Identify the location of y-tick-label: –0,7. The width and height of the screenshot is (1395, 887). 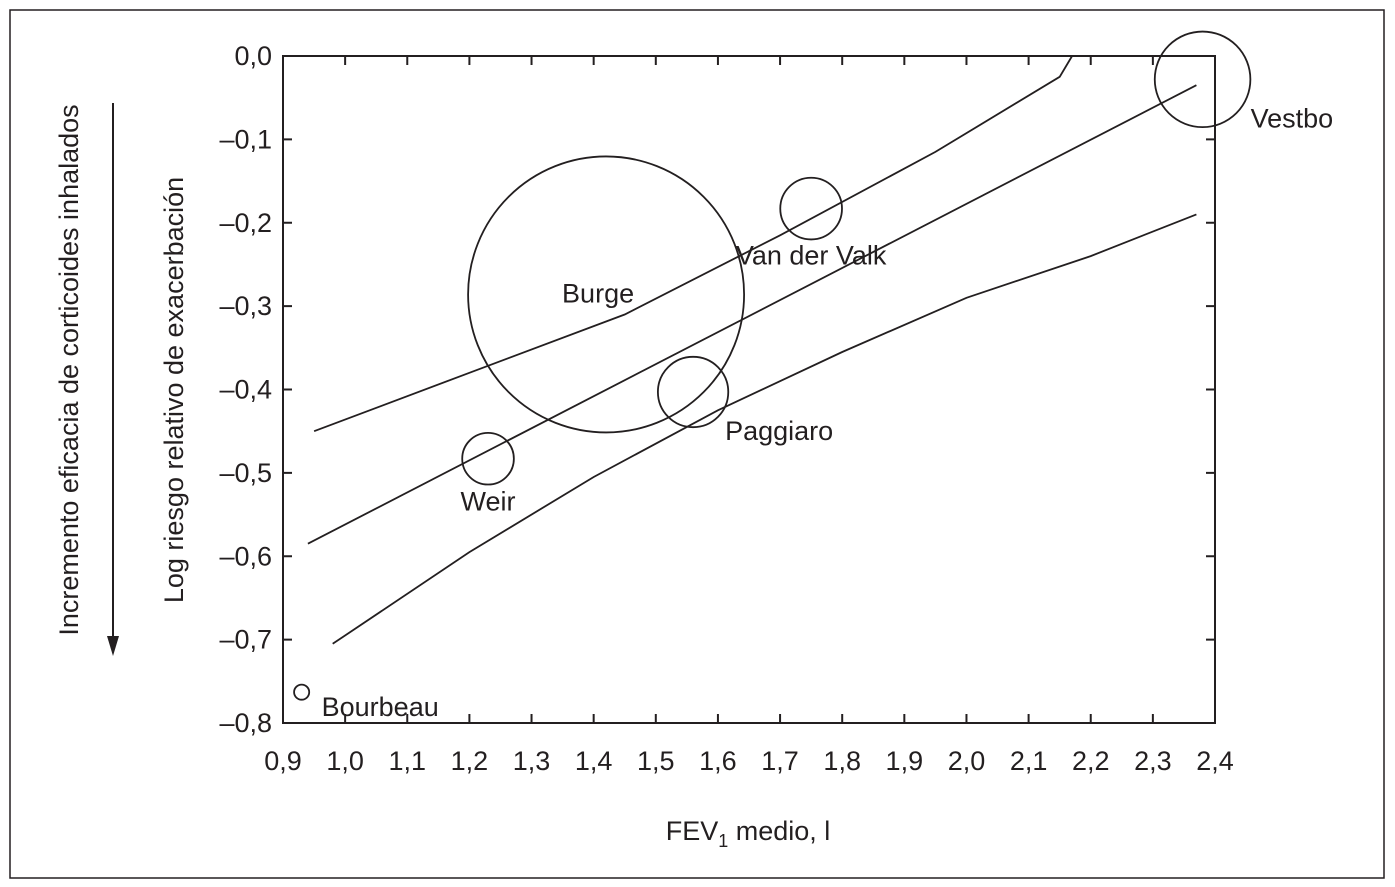
(245, 640).